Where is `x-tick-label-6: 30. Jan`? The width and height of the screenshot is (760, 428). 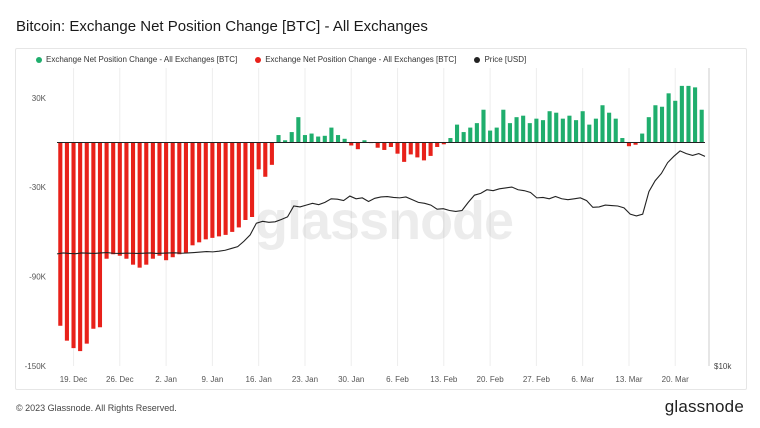 x-tick-label-6: 30. Jan is located at coordinates (351, 379).